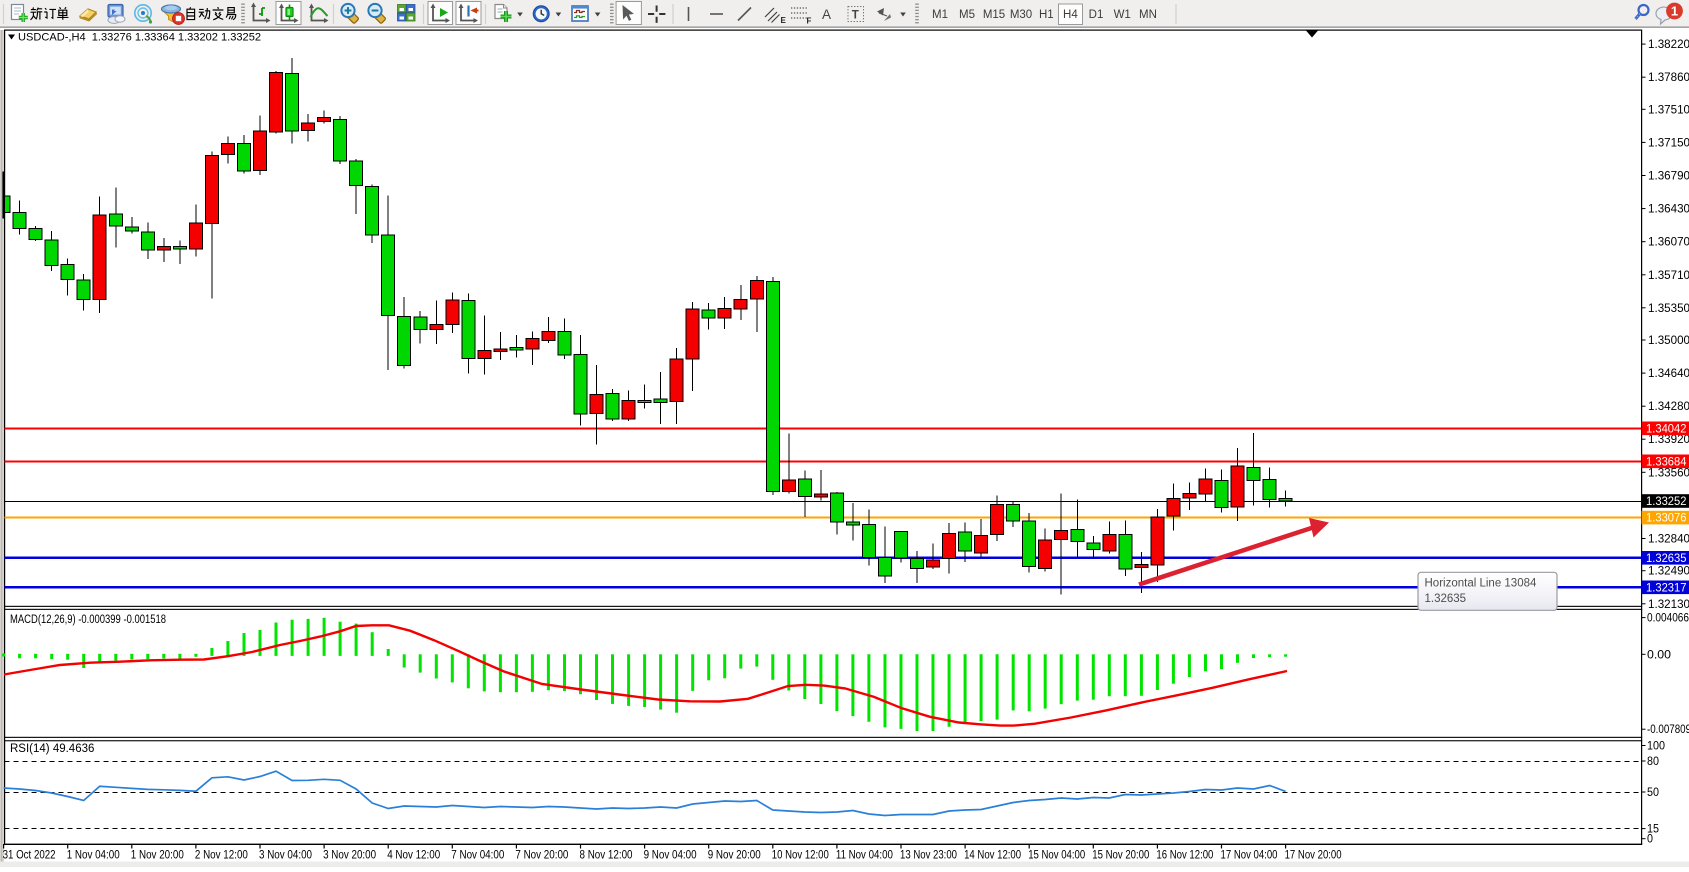 The image size is (1689, 872). What do you see at coordinates (1120, 856) in the screenshot?
I see `svg-text: 15 Nov 20:00` at bounding box center [1120, 856].